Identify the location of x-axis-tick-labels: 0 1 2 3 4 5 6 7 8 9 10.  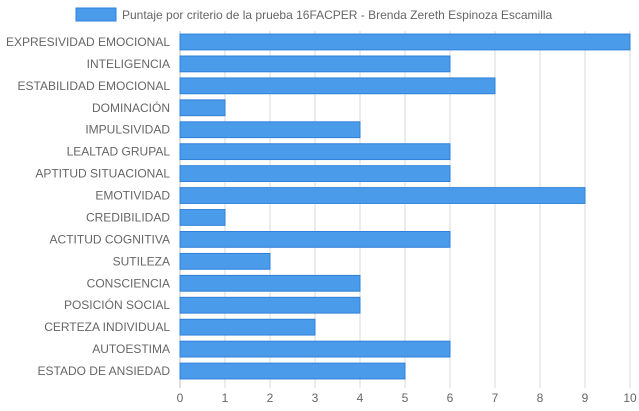
(407, 398).